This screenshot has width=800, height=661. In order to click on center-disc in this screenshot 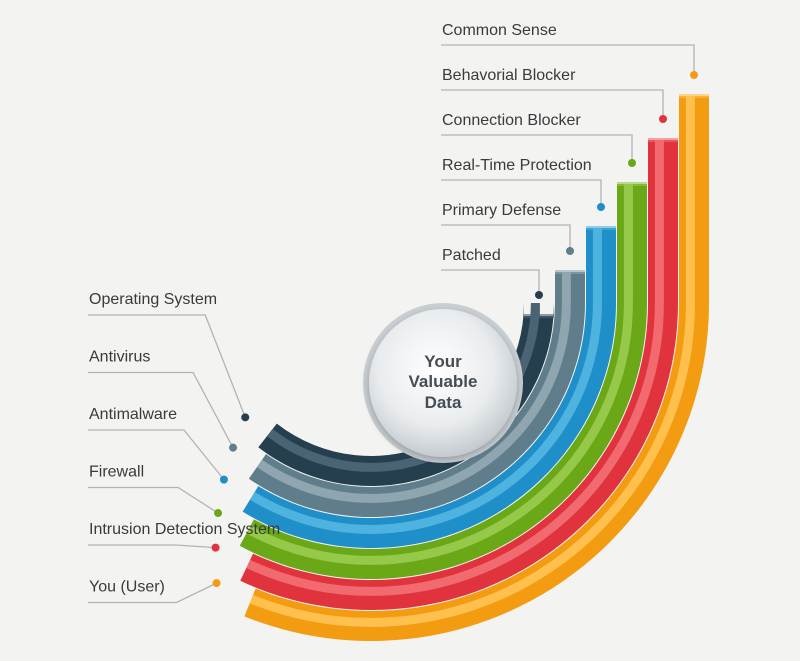, I will do `click(443, 383)`.